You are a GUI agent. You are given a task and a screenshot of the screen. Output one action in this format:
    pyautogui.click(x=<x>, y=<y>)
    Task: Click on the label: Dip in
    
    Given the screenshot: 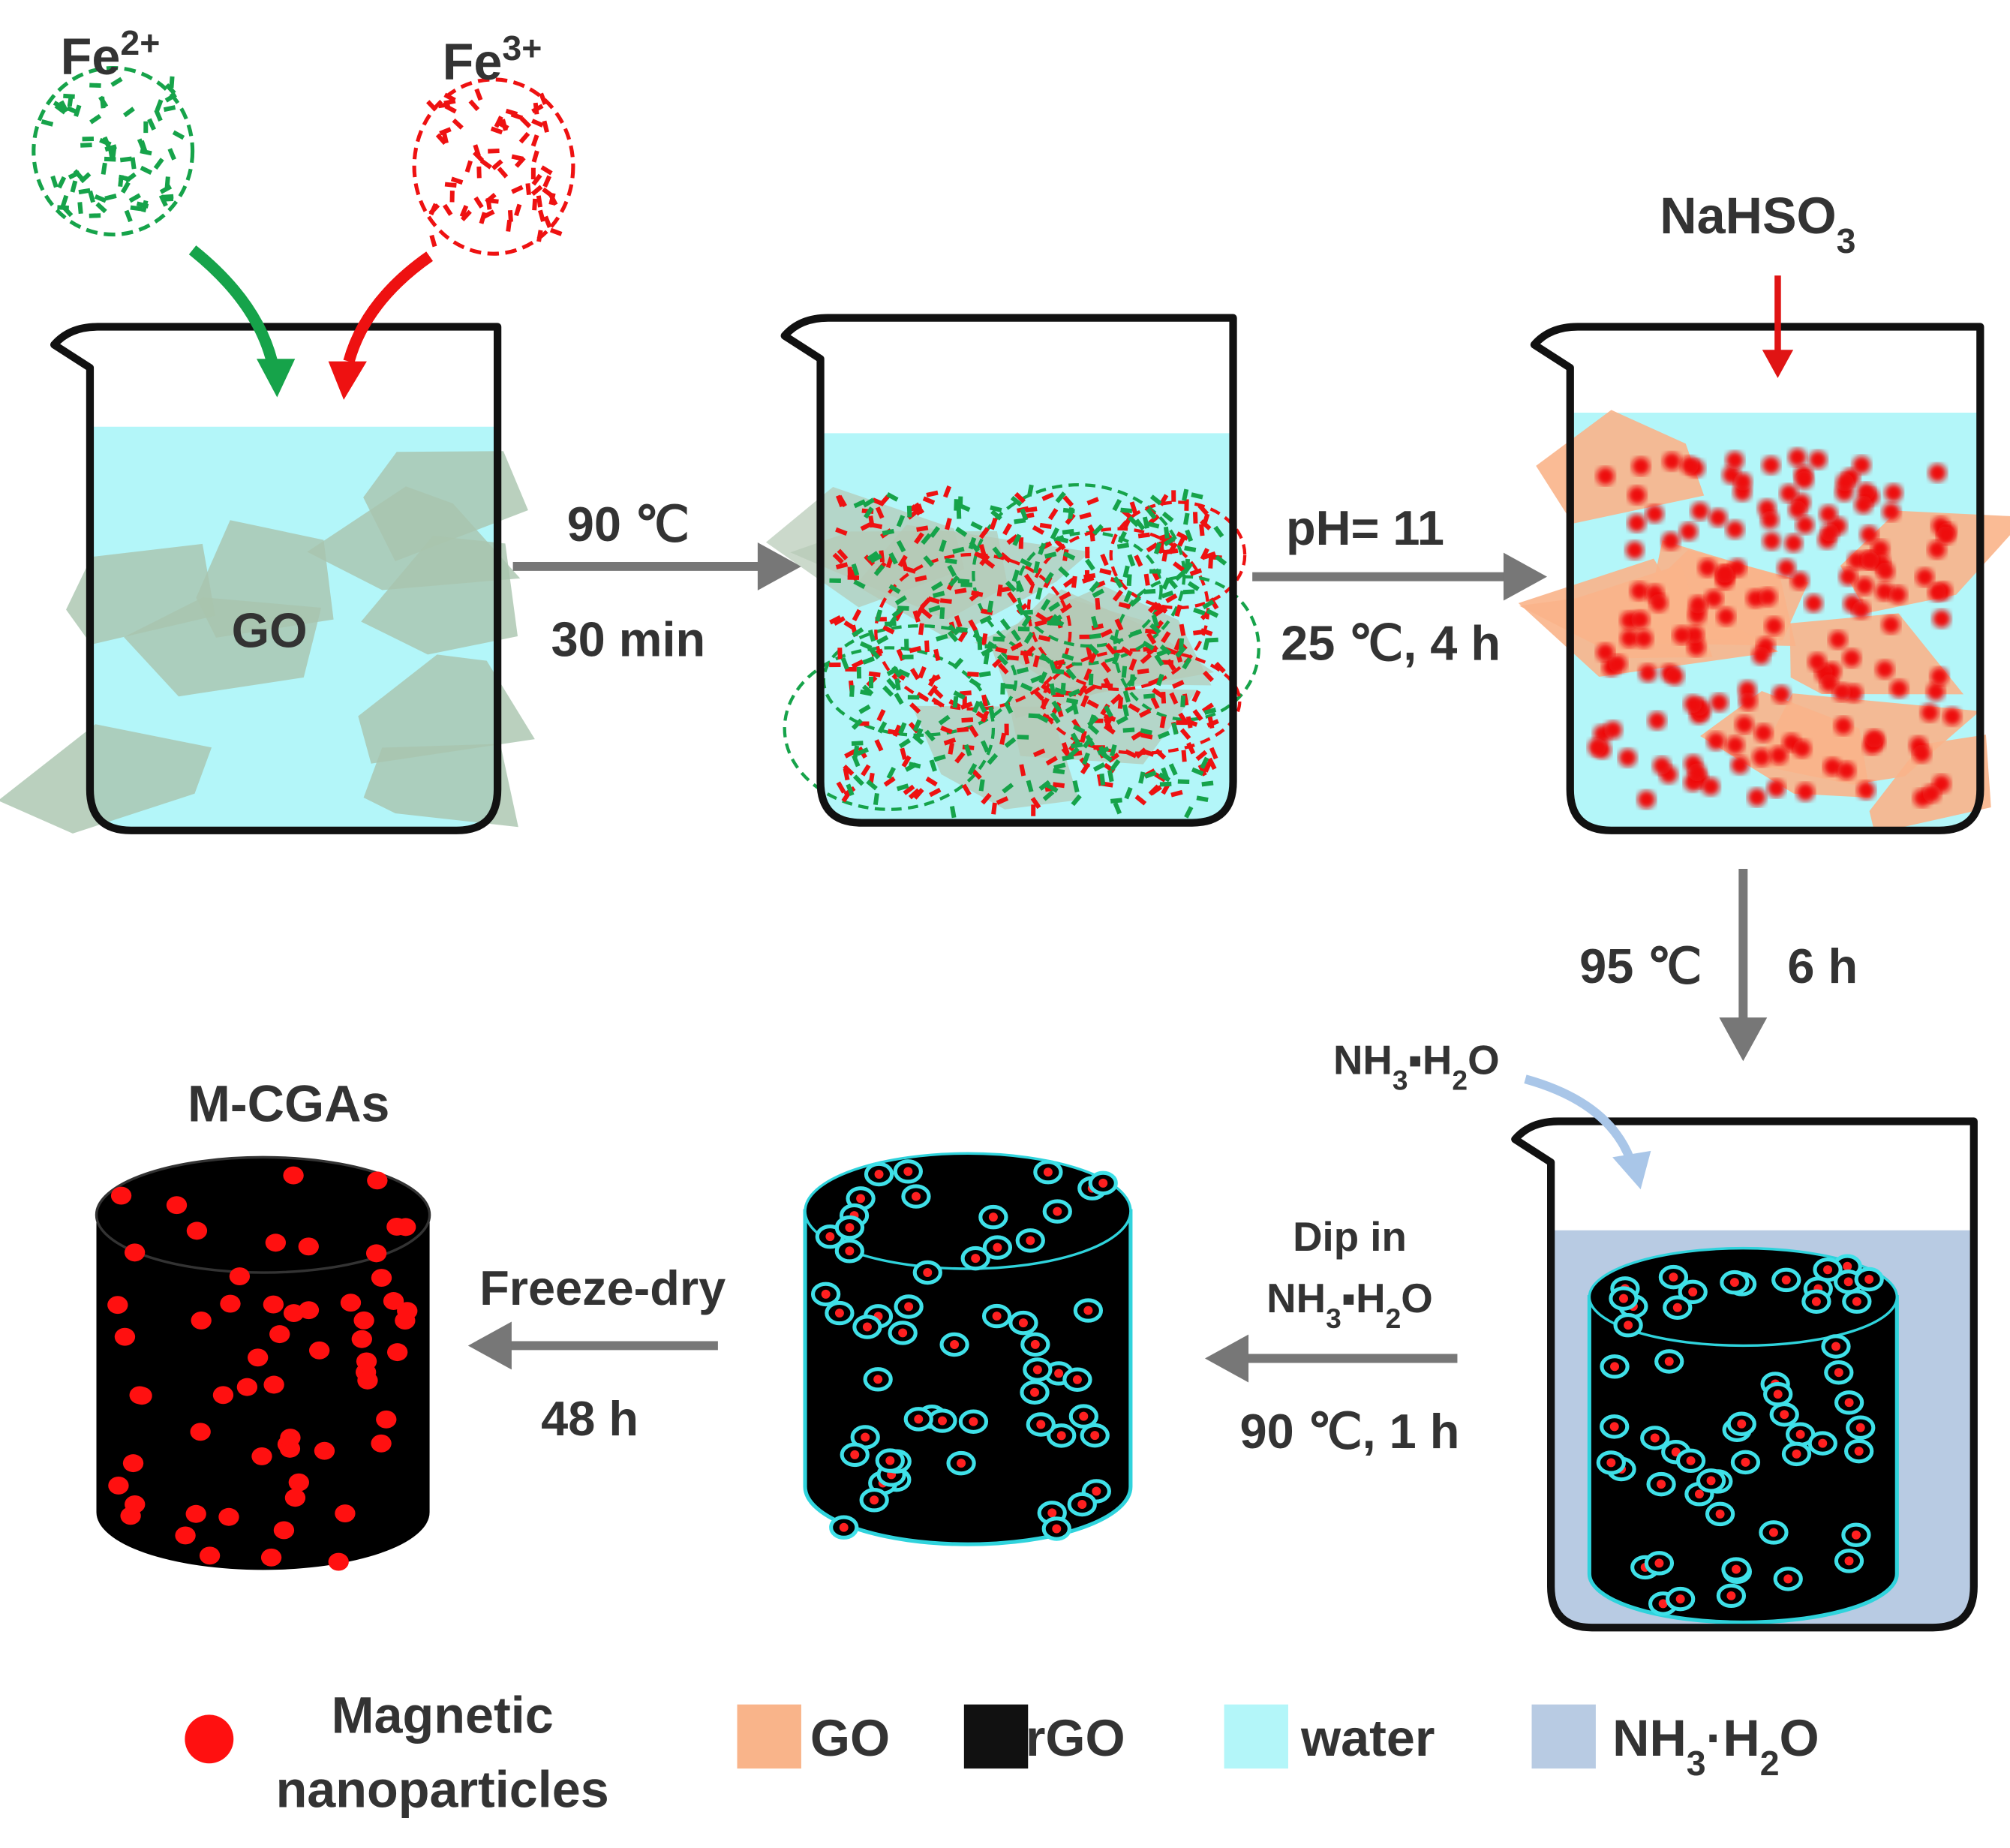 What is the action you would take?
    pyautogui.click(x=1350, y=1237)
    